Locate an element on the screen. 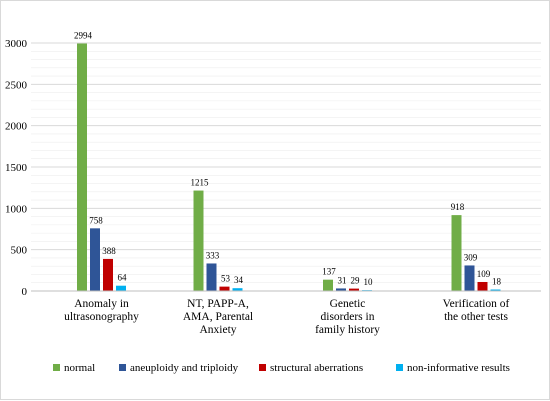 This screenshot has height=401, width=550. data-label: 758 is located at coordinates (96, 220).